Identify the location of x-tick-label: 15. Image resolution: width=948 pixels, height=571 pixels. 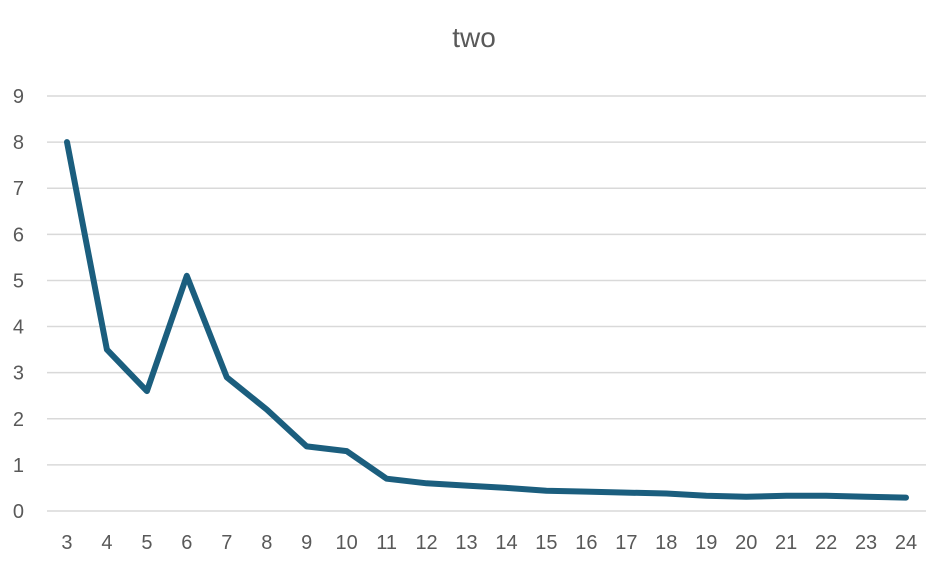
(546, 543).